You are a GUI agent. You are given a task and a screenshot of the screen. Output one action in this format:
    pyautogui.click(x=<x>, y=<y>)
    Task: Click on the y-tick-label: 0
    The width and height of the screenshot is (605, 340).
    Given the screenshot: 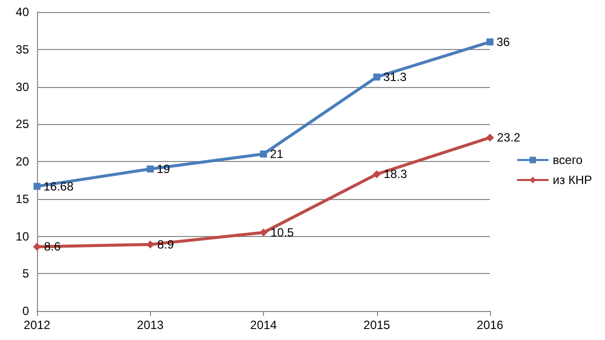 What is the action you would take?
    pyautogui.click(x=26, y=311)
    